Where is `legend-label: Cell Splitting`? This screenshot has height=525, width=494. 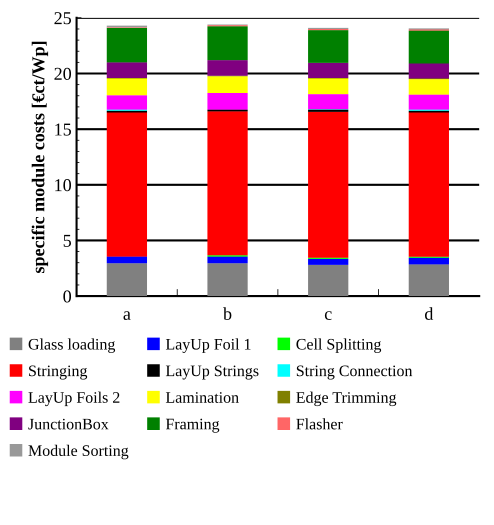 legend-label: Cell Splitting is located at coordinates (339, 345).